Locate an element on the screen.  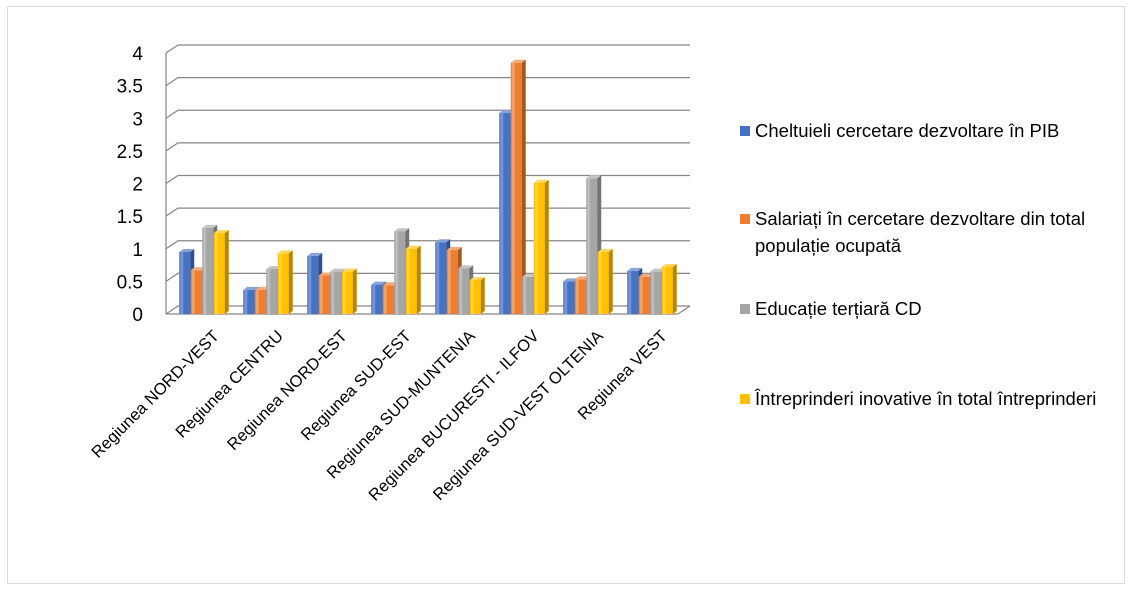
legend-swatch-cheltuieli is located at coordinates (745, 131).